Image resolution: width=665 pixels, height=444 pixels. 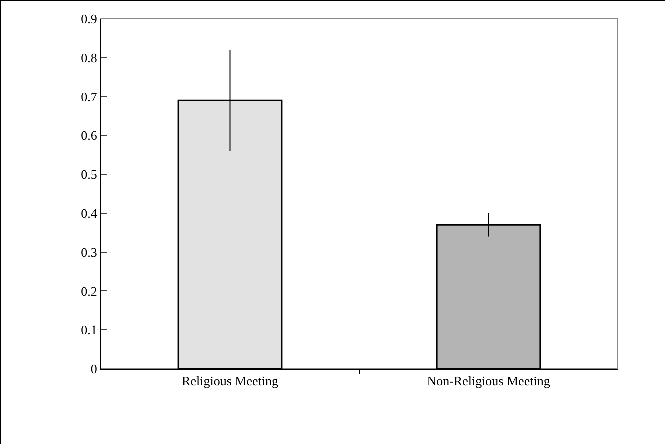 I want to click on x-tick-label: Religious Meeting, so click(x=230, y=381).